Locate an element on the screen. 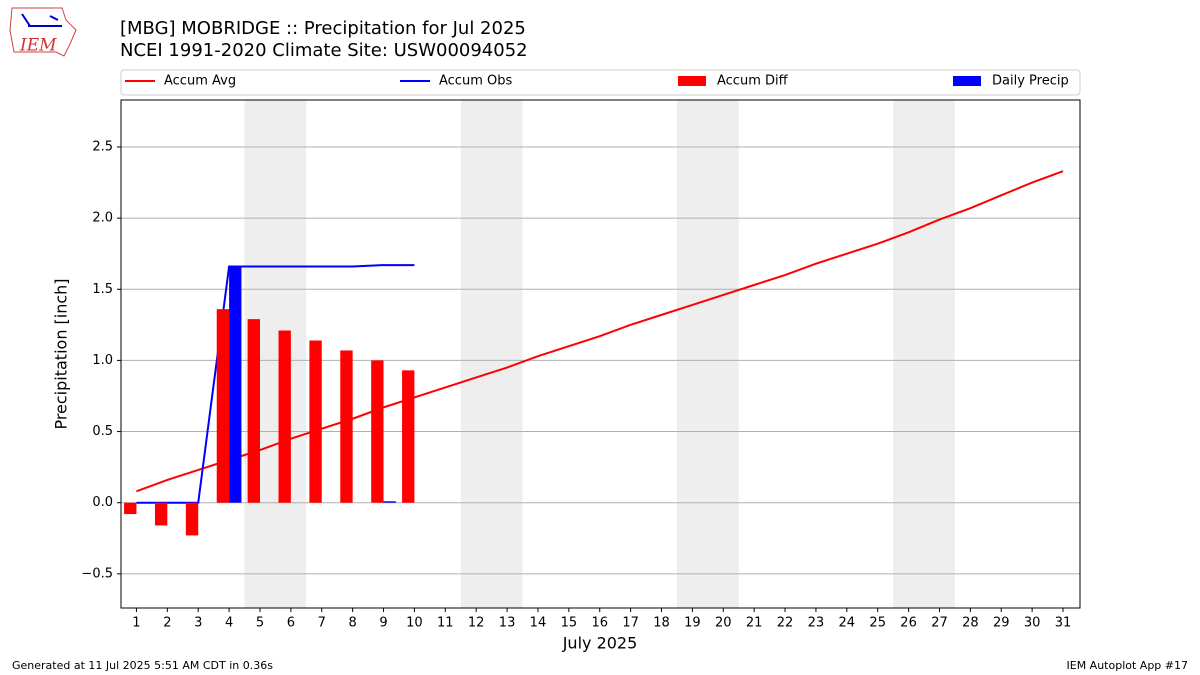  legend-label: Accum Obs is located at coordinates (475, 81).